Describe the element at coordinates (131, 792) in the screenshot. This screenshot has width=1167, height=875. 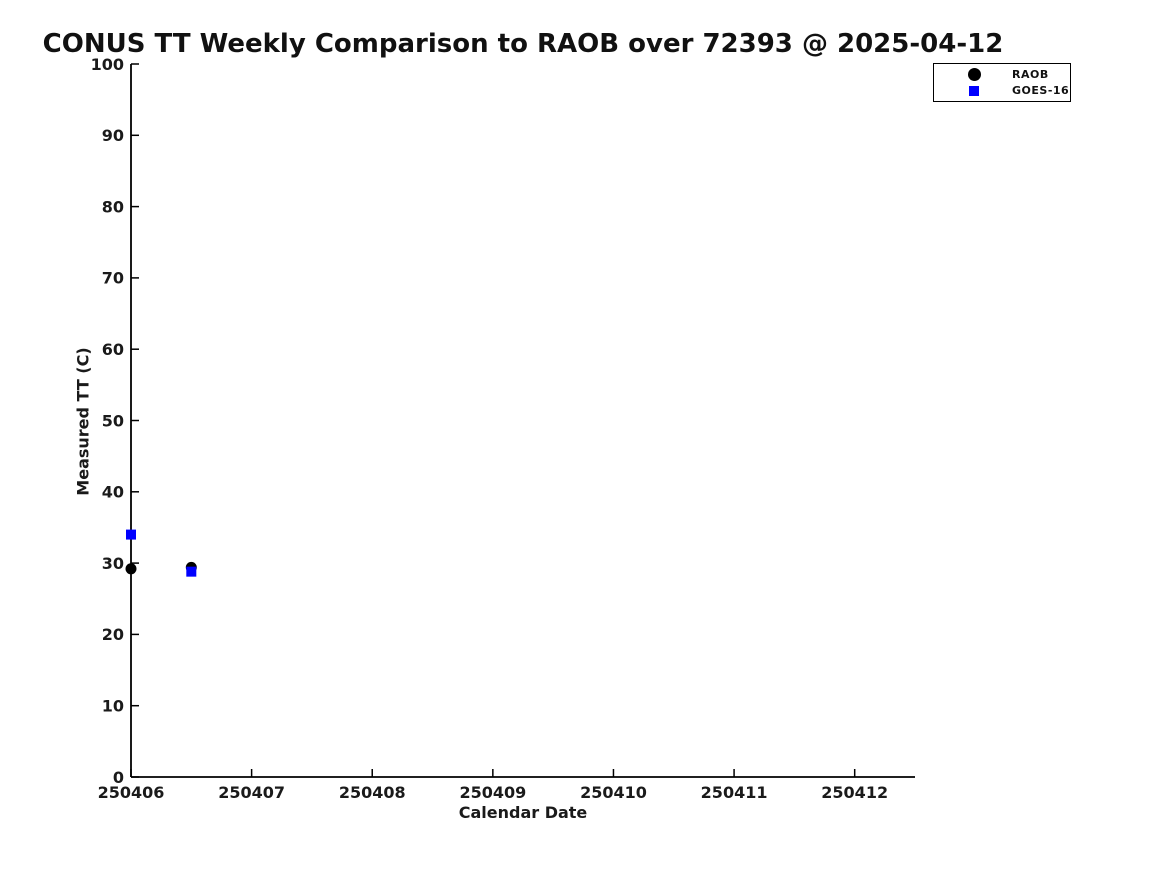
I see `x-tick-label: 250406` at that location.